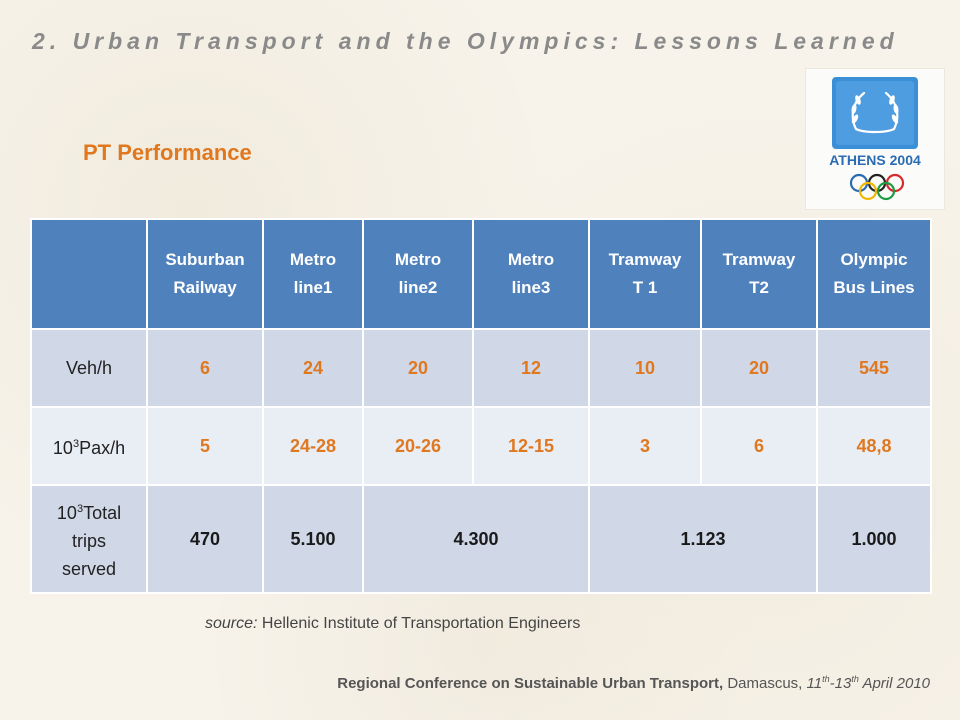 This screenshot has width=960, height=720. Describe the element at coordinates (874, 446) in the screenshot. I see `table-cell: 48,8` at that location.